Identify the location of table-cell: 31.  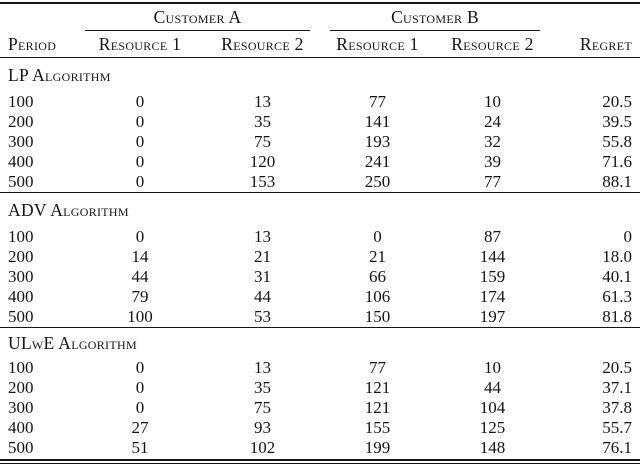
(262, 276).